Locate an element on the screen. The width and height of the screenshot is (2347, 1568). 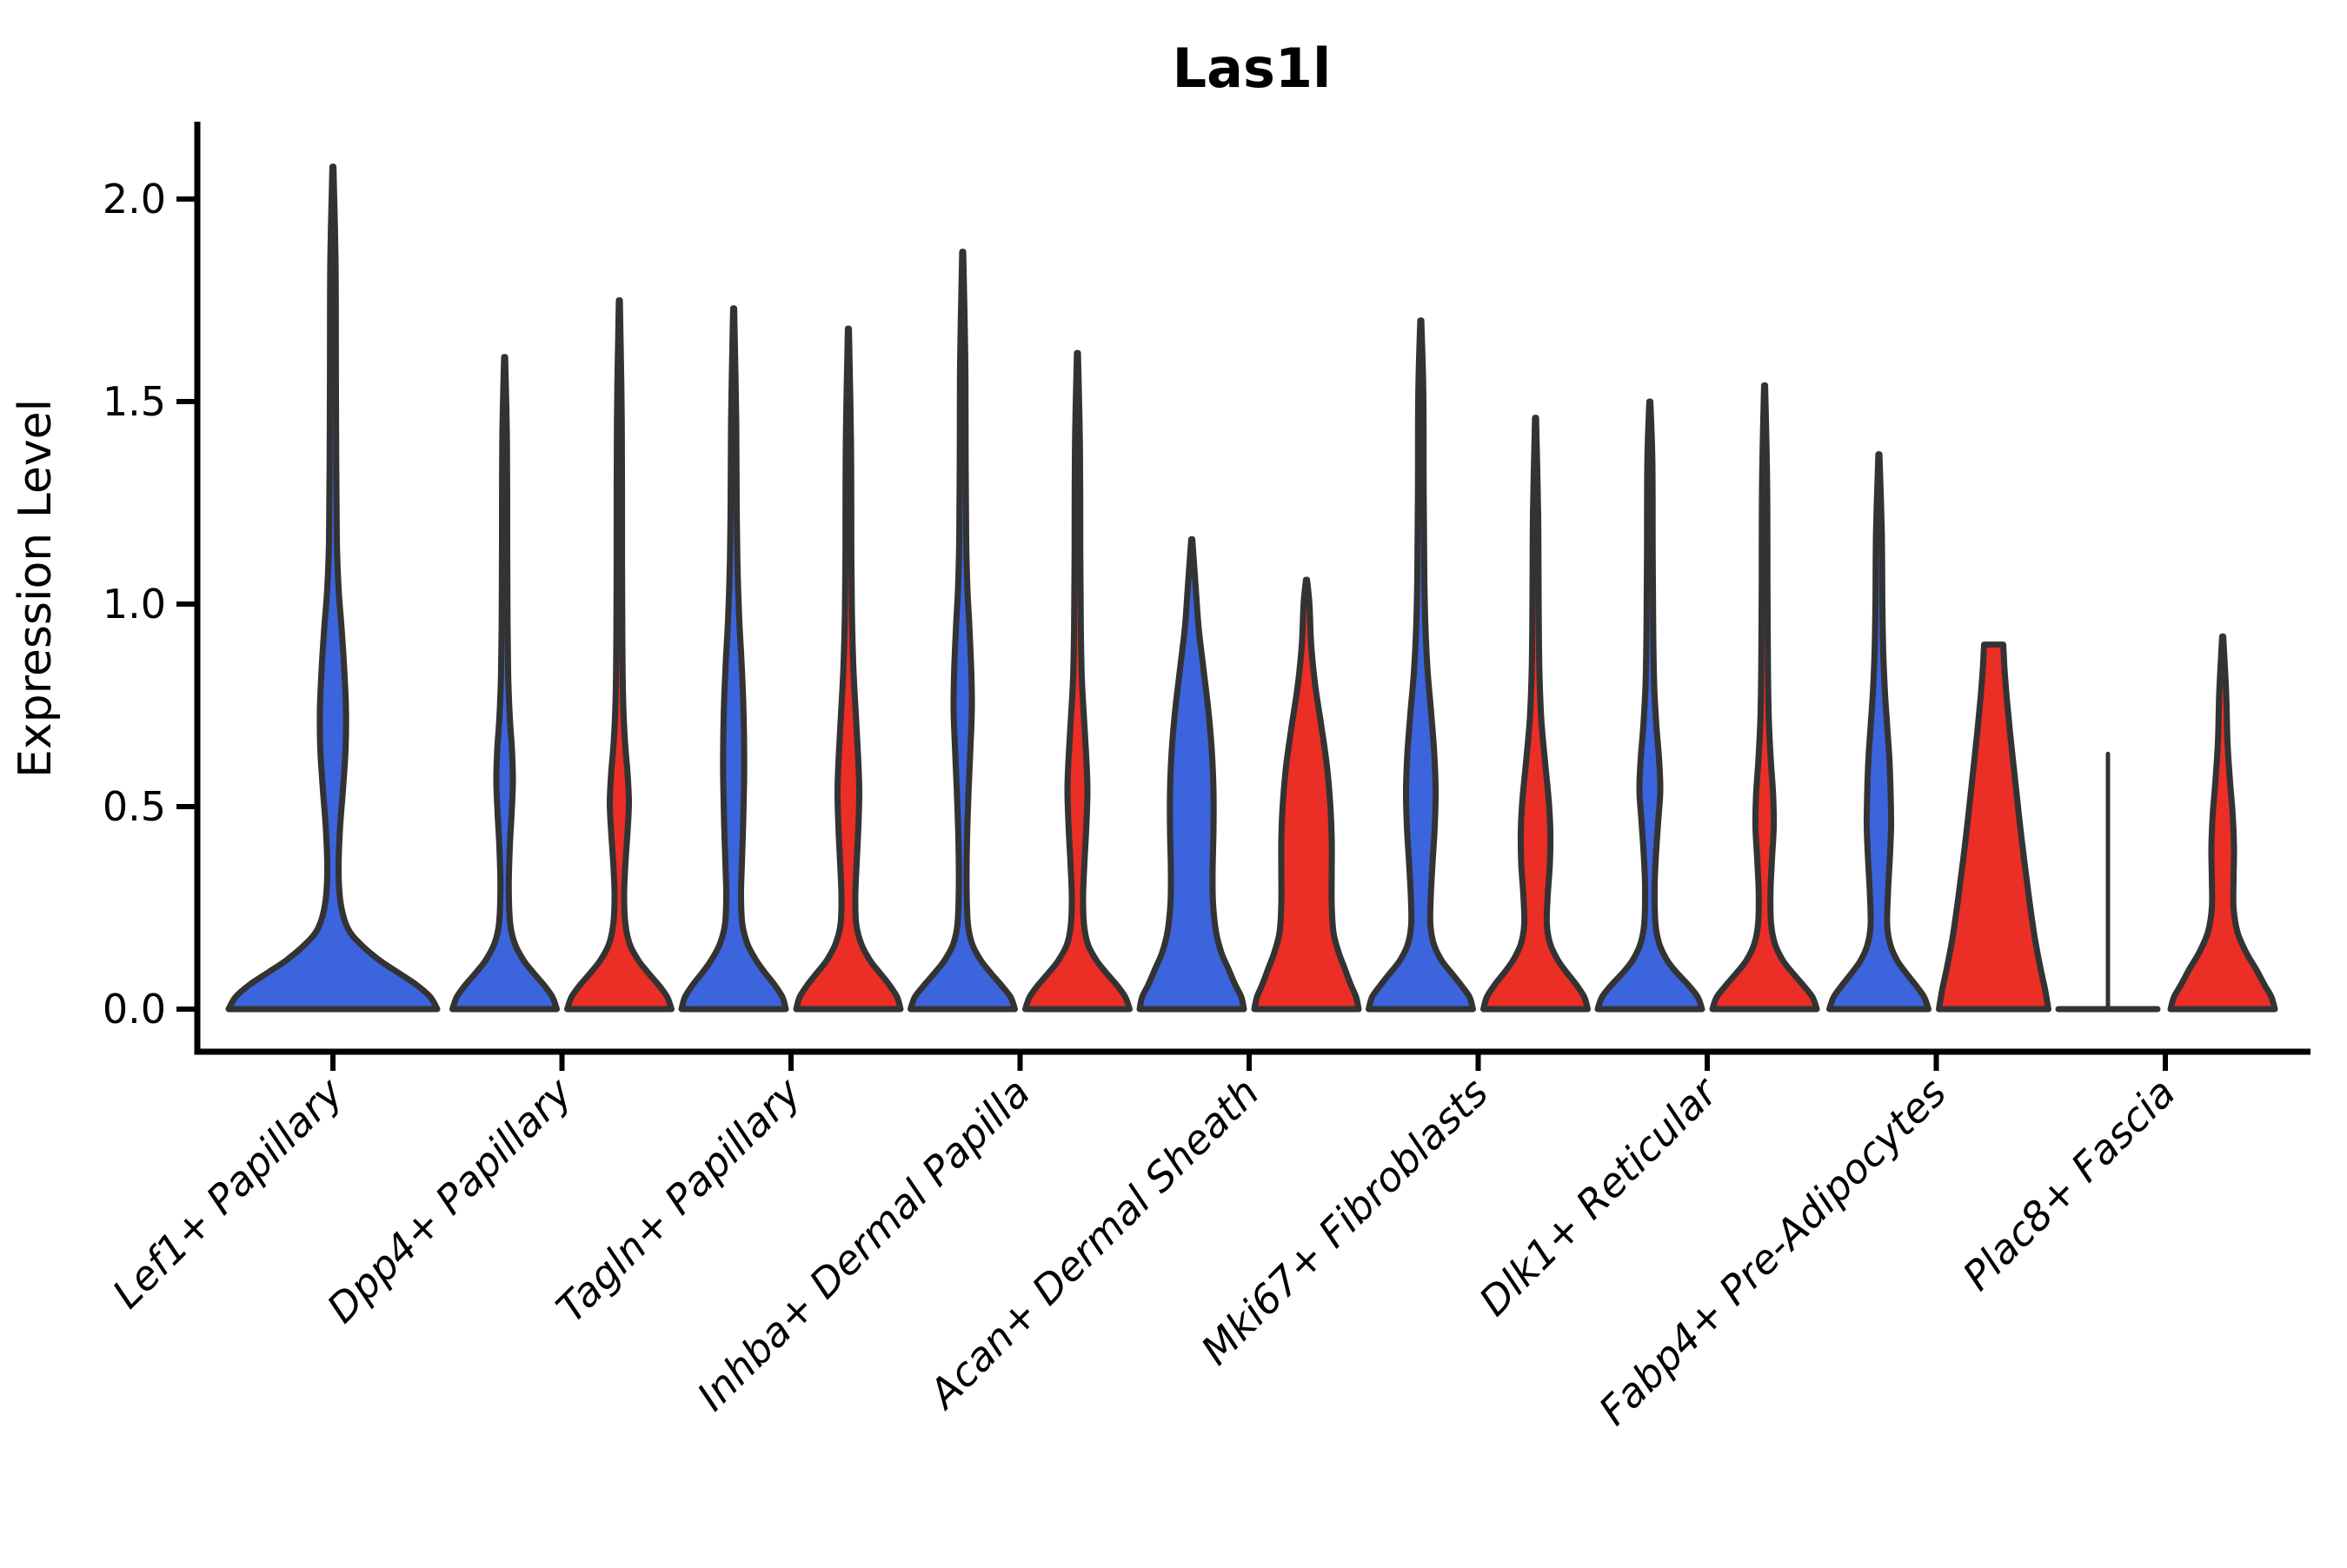
violin-mki67-red is located at coordinates (1535, 714).